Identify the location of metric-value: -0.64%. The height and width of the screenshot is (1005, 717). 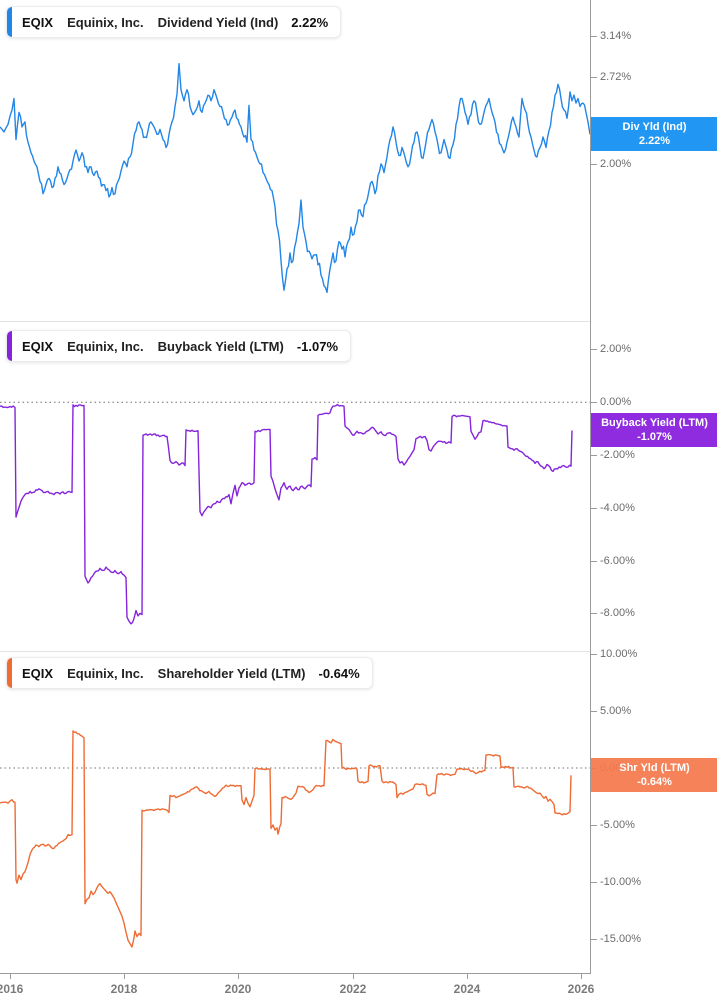
(339, 673).